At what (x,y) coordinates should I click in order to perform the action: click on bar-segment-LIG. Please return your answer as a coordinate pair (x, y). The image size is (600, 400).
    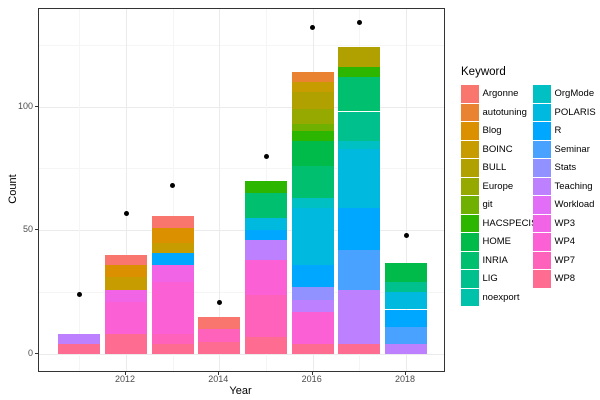
    Looking at the image, I should click on (406, 287).